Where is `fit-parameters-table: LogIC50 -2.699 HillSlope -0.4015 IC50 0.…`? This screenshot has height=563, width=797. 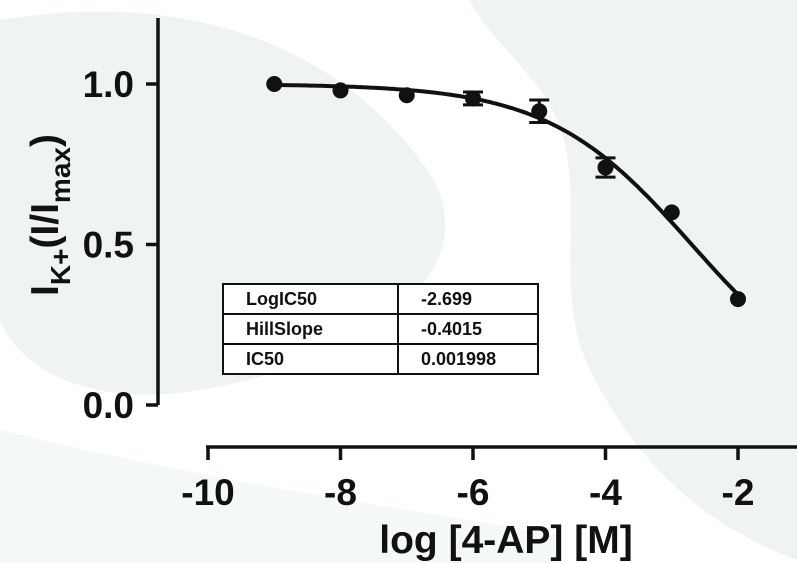
fit-parameters-table: LogIC50 -2.699 HillSlope -0.4015 IC50 0.… is located at coordinates (380, 329).